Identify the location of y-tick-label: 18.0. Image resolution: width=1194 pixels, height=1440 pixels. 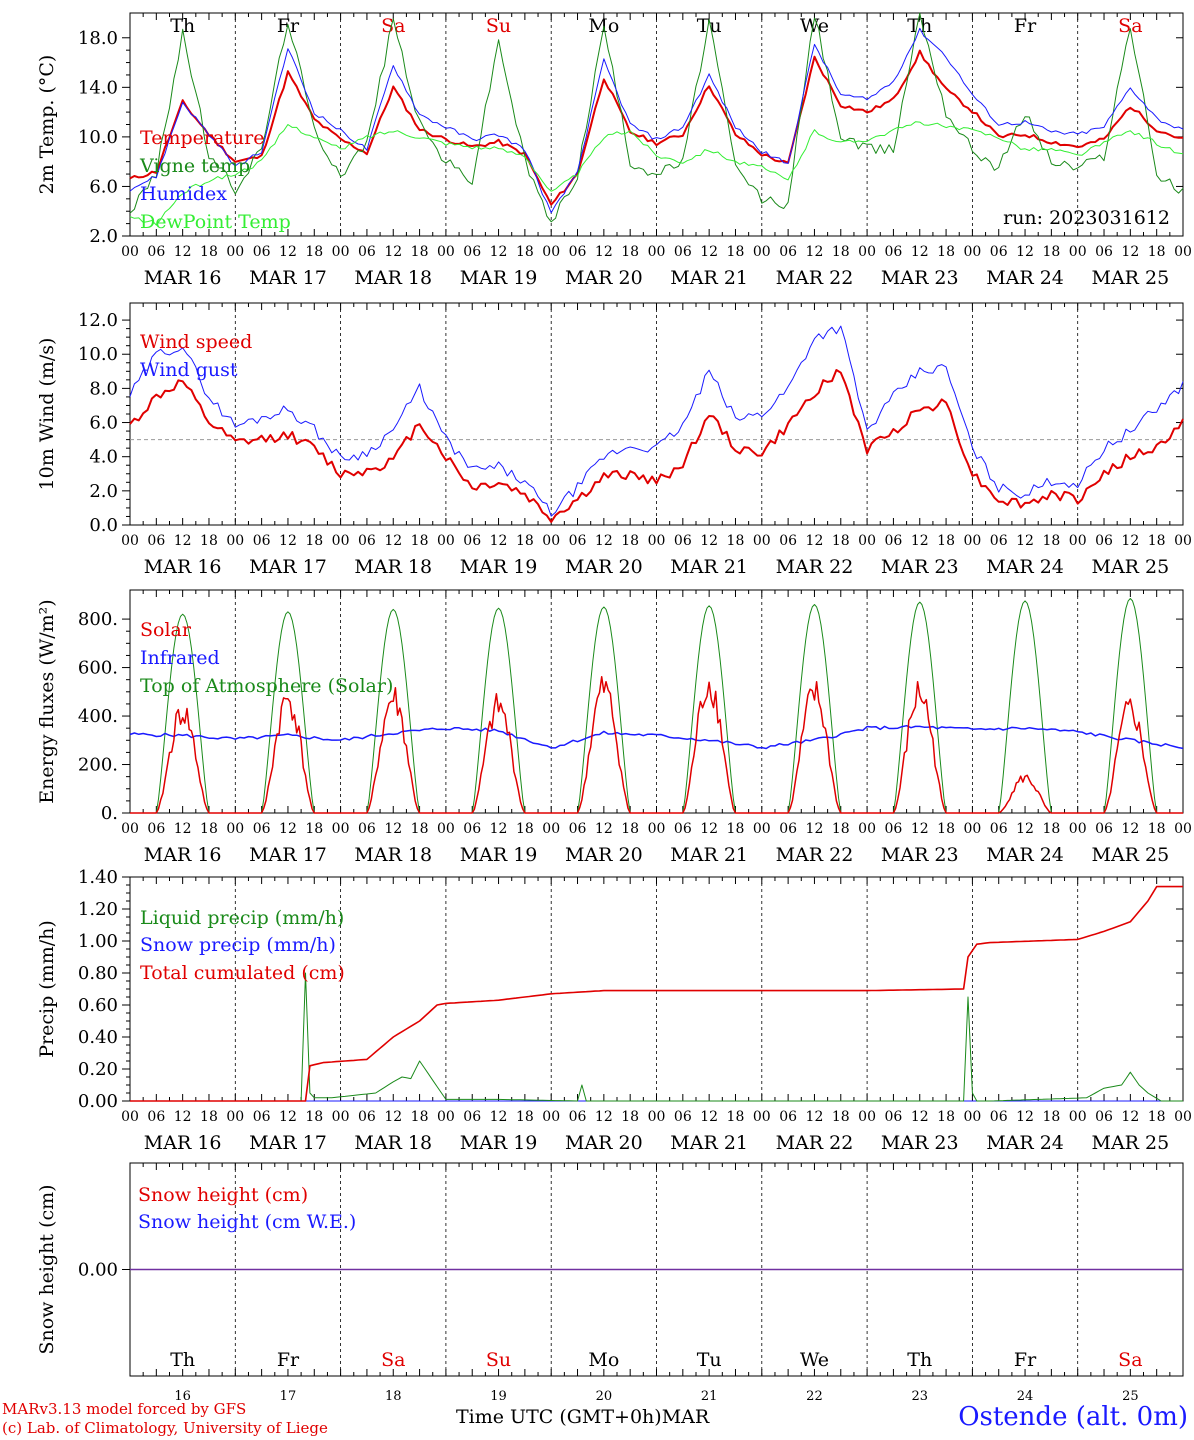
(98, 38).